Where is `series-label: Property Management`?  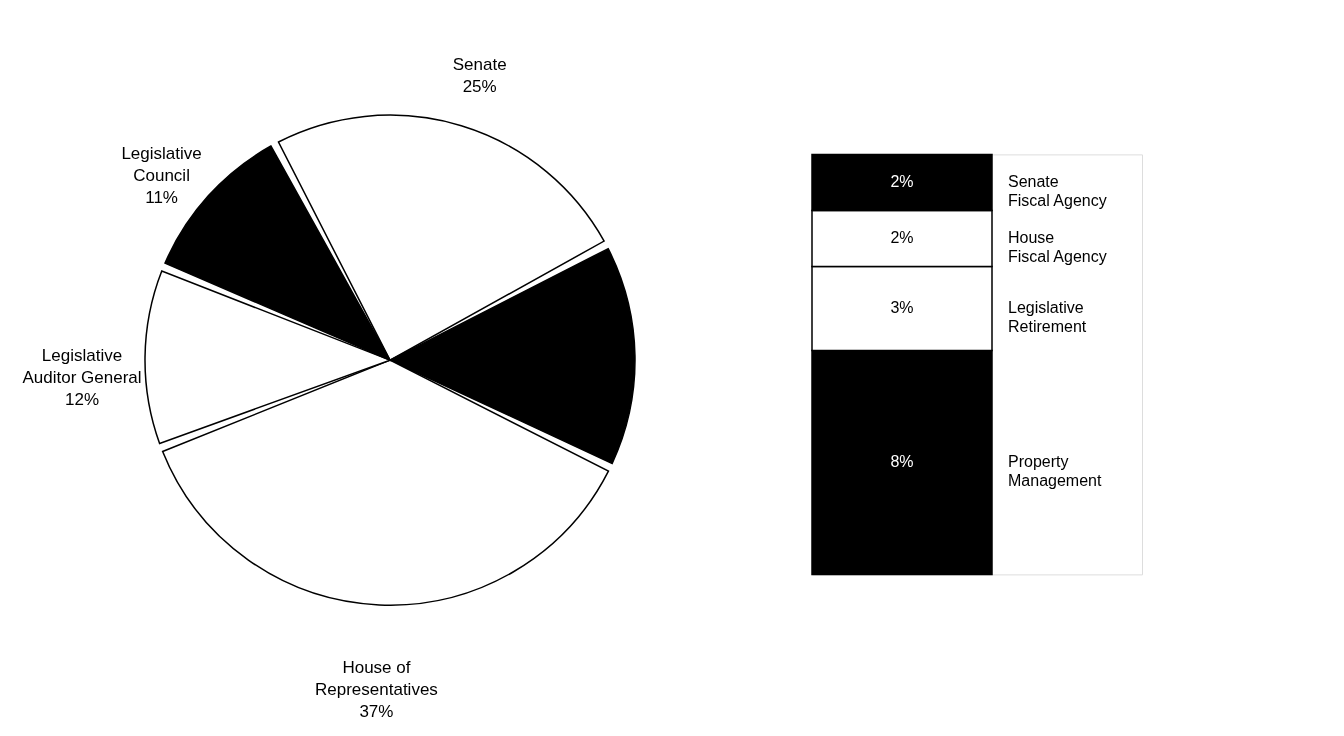 series-label: Property Management is located at coordinates (1055, 471).